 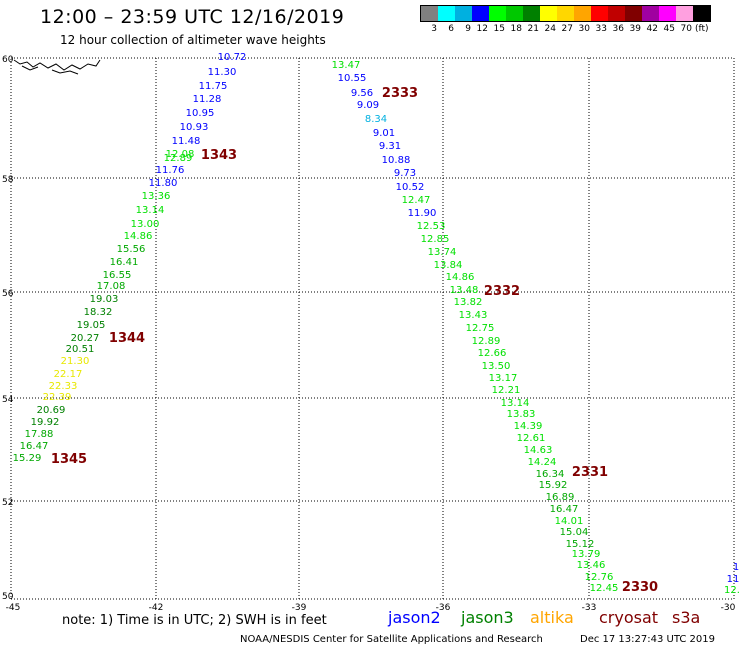 What do you see at coordinates (405, 173) in the screenshot?
I see `wave-height-value: 9.73` at bounding box center [405, 173].